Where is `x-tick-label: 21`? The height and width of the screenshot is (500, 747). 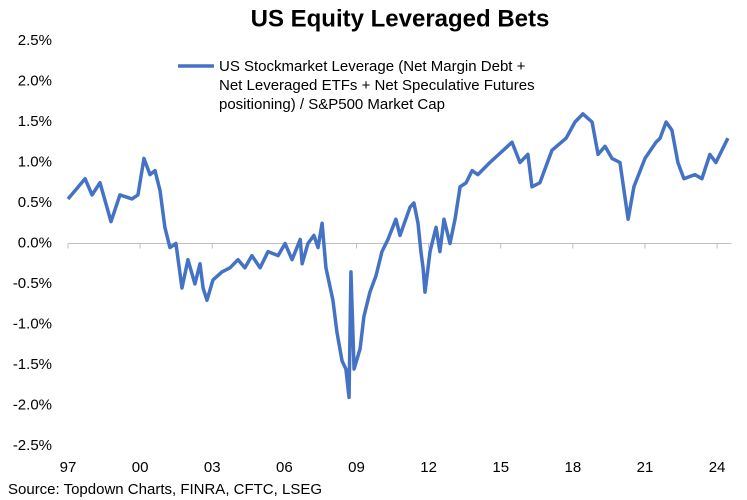
x-tick-label: 21 is located at coordinates (645, 467).